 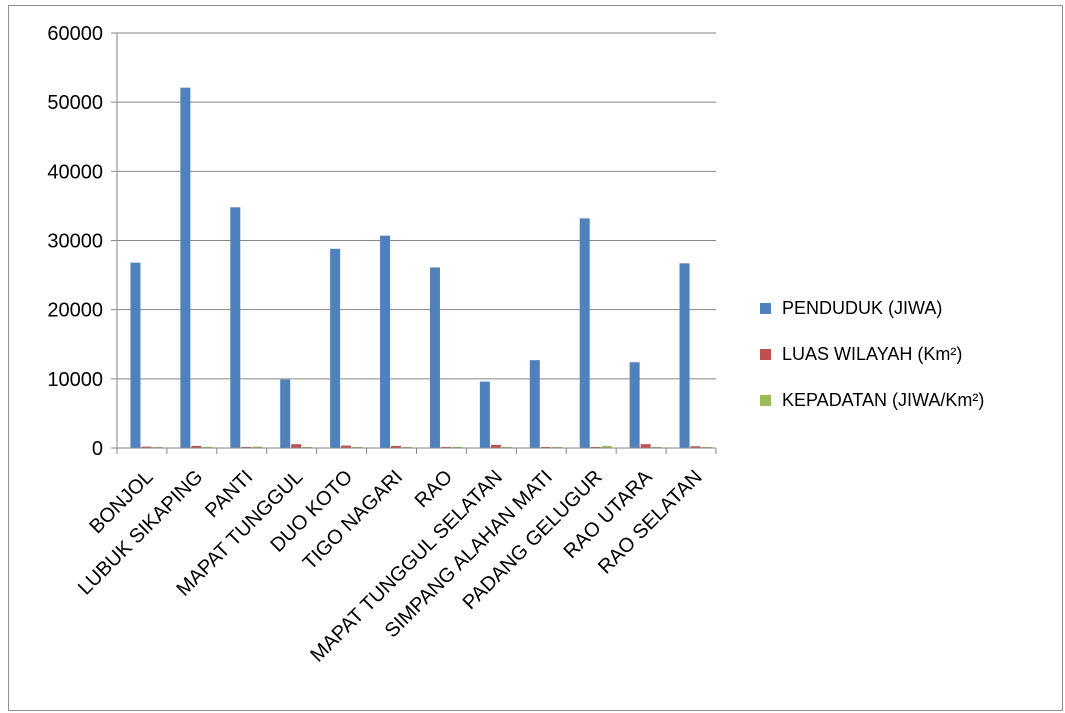 I want to click on y-axis-ticks: 0 10000 20000 30000 40000 50000 60000, so click(x=82, y=241).